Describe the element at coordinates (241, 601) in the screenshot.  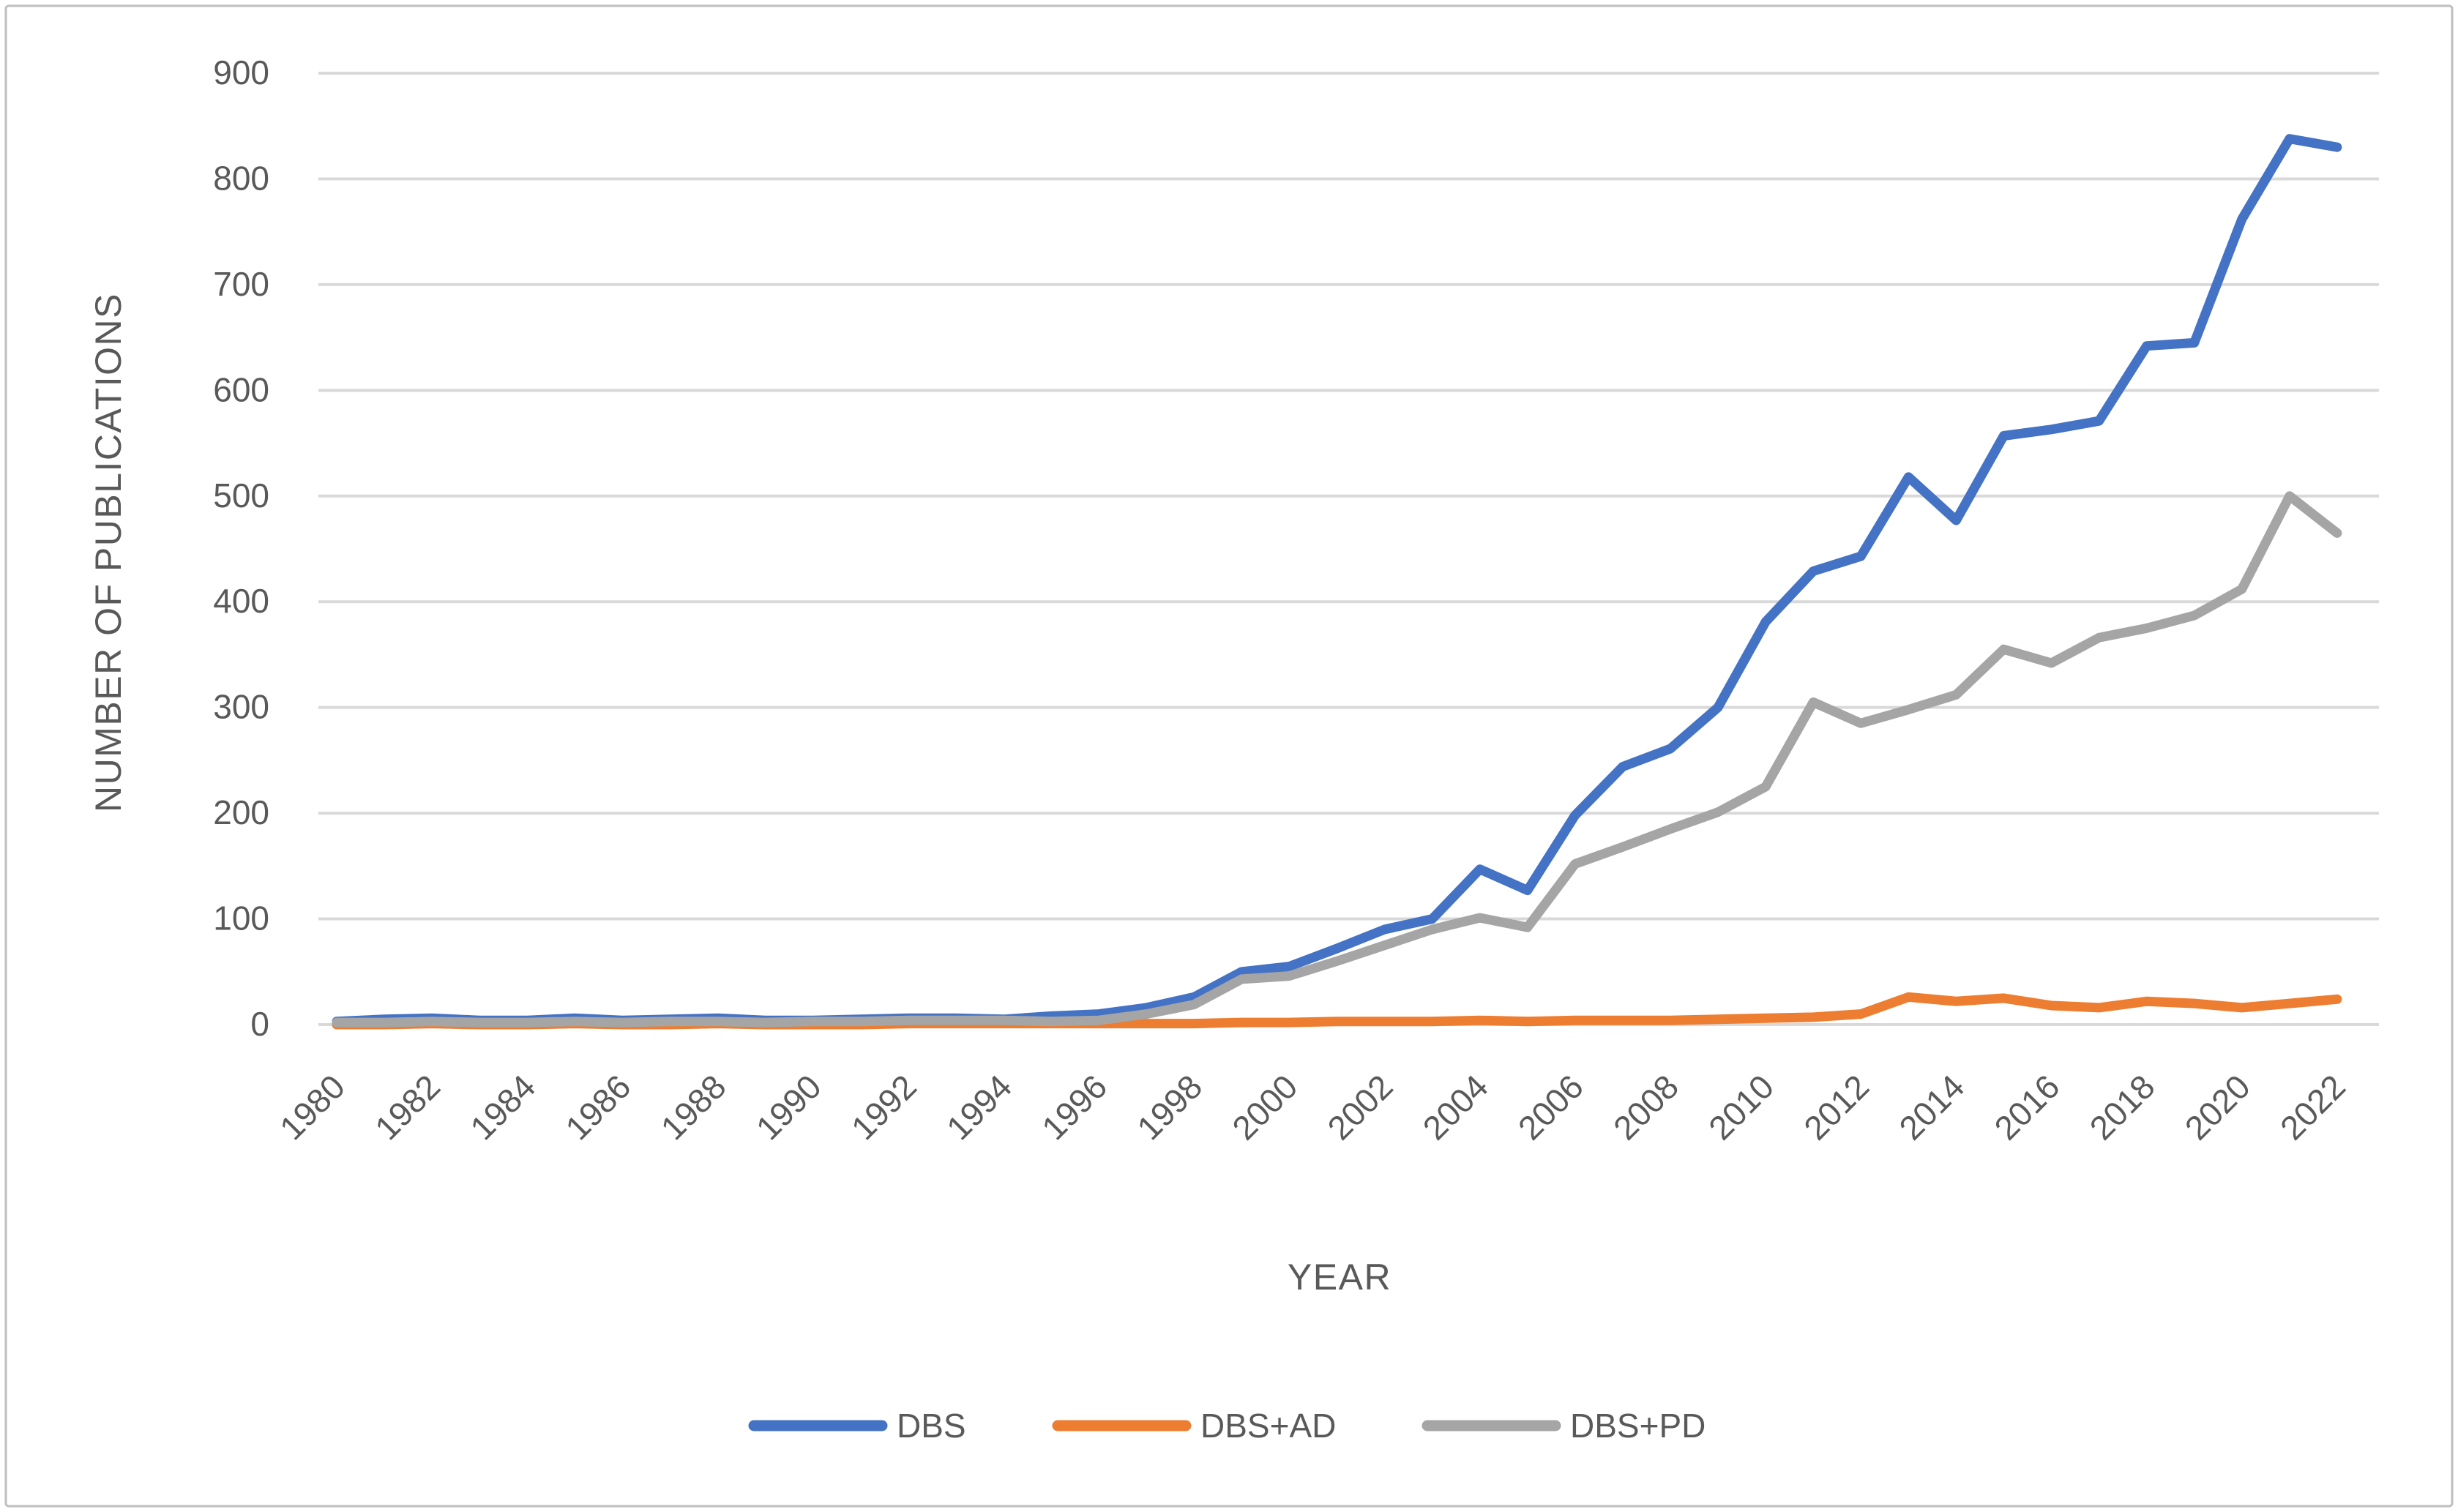
I see `y-tick-label: 400` at that location.